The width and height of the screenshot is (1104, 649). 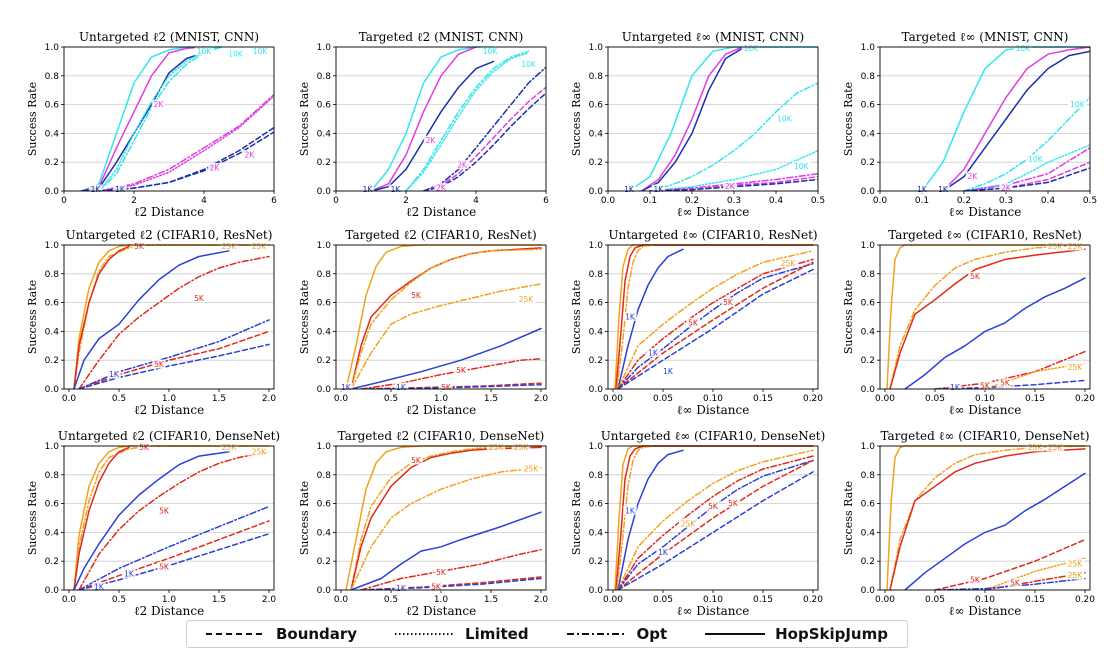 I want to click on chart-6-ytick-label: 0.6, so click(x=324, y=304).